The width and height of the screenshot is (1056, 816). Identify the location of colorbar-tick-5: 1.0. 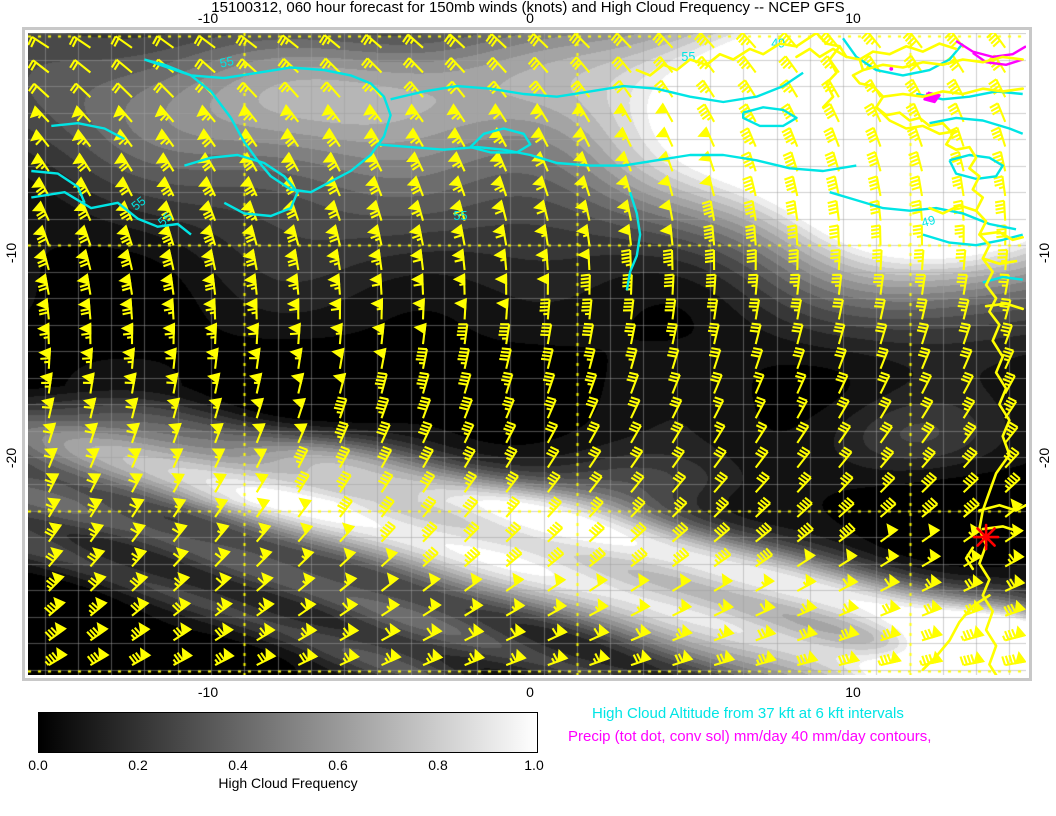
(534, 765).